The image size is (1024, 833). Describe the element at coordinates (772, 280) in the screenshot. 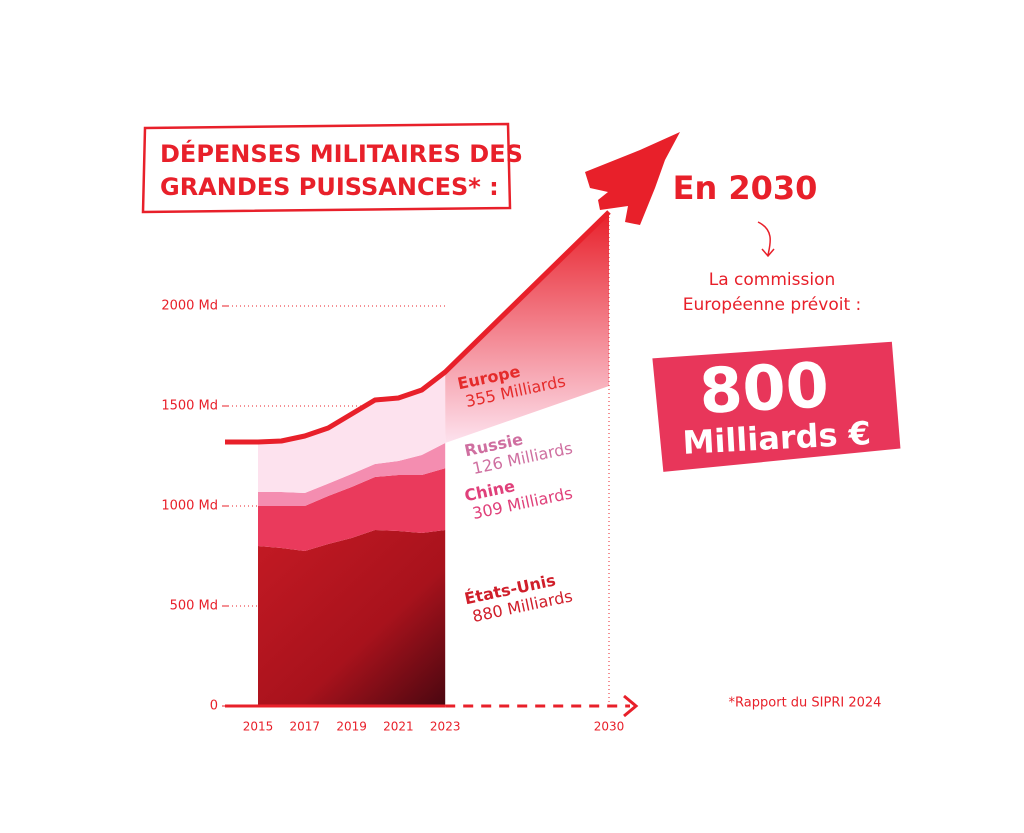

I see `callout-text: La commission` at that location.